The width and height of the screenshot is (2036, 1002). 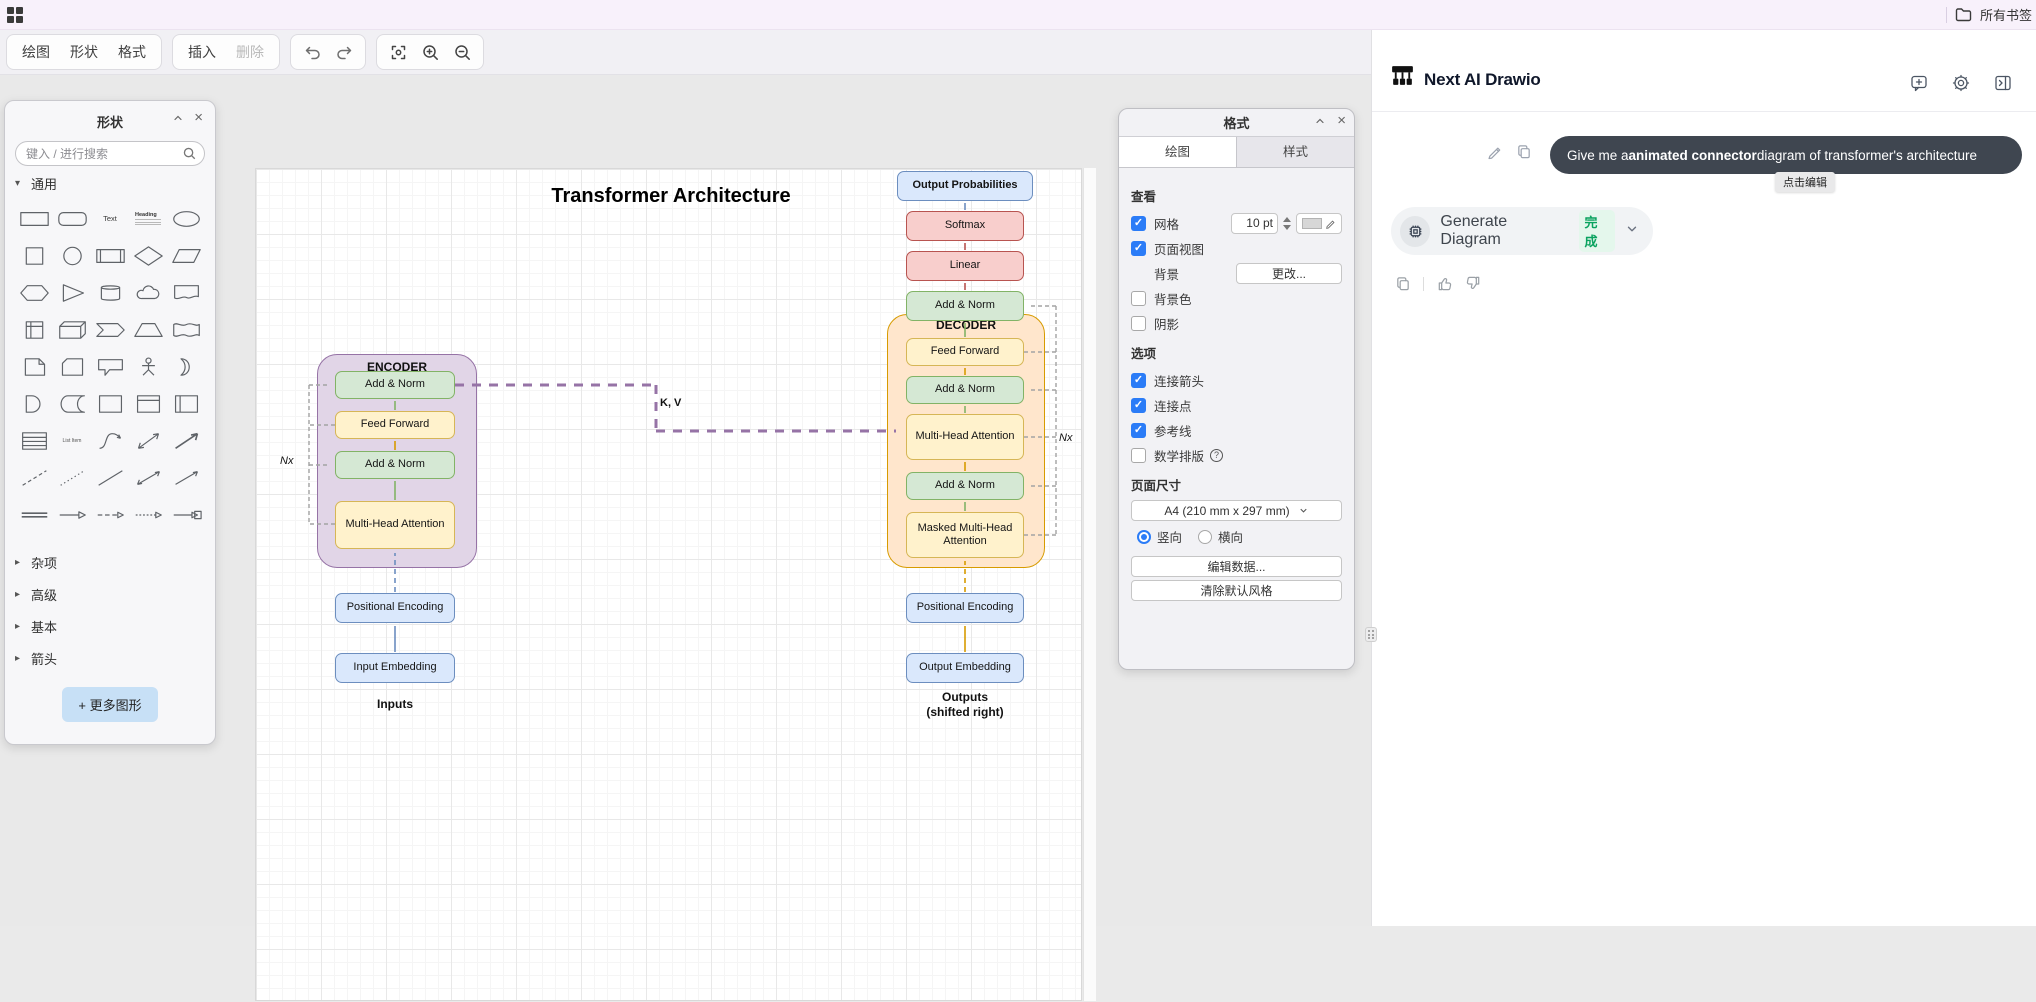 I want to click on frame-shape, so click(x=148, y=403).